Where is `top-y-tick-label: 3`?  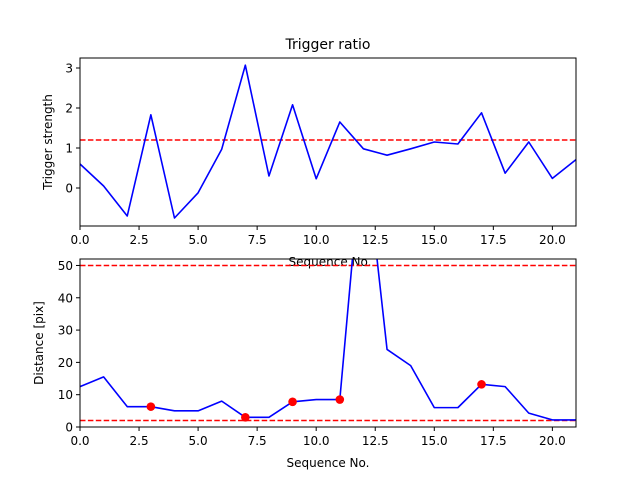
top-y-tick-label: 3 is located at coordinates (69, 69).